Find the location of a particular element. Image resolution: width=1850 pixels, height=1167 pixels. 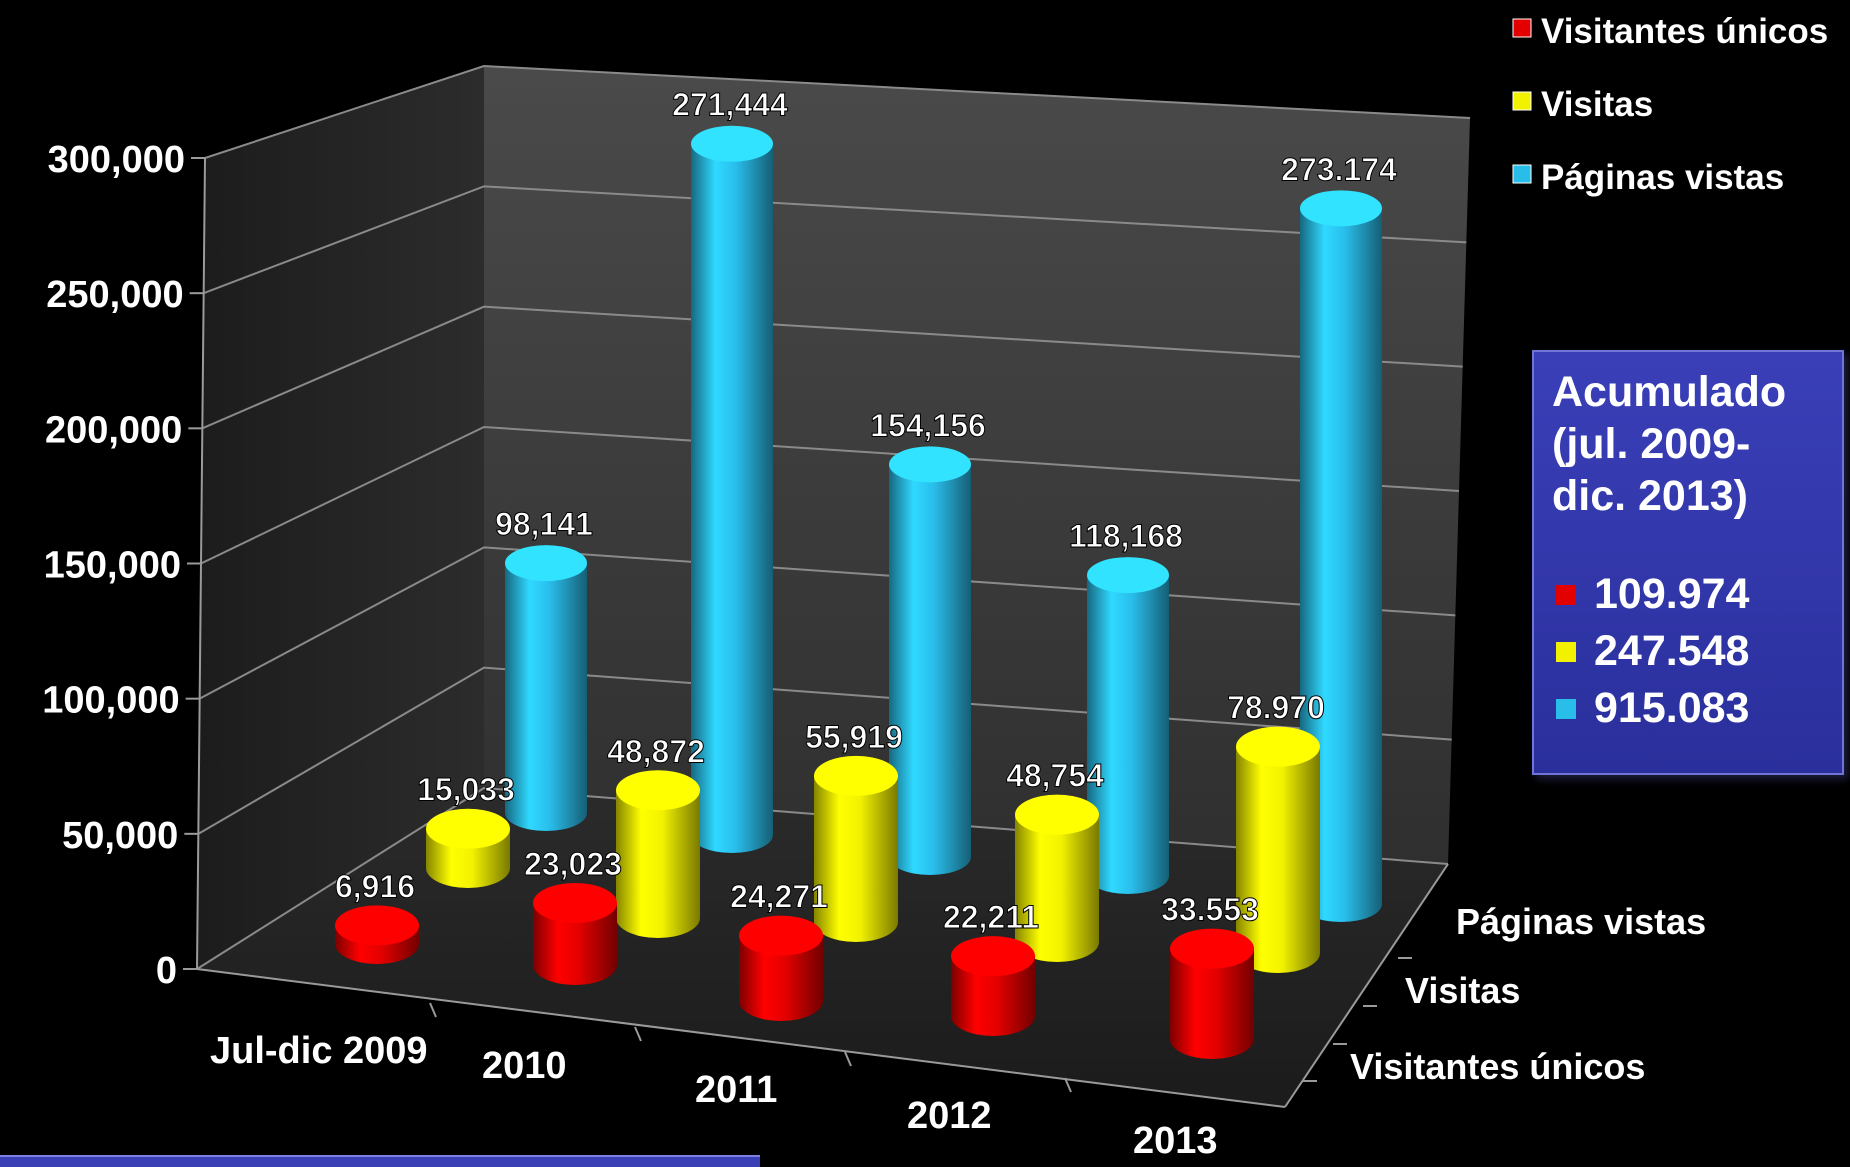

summary-value: 247.548 is located at coordinates (1672, 651).